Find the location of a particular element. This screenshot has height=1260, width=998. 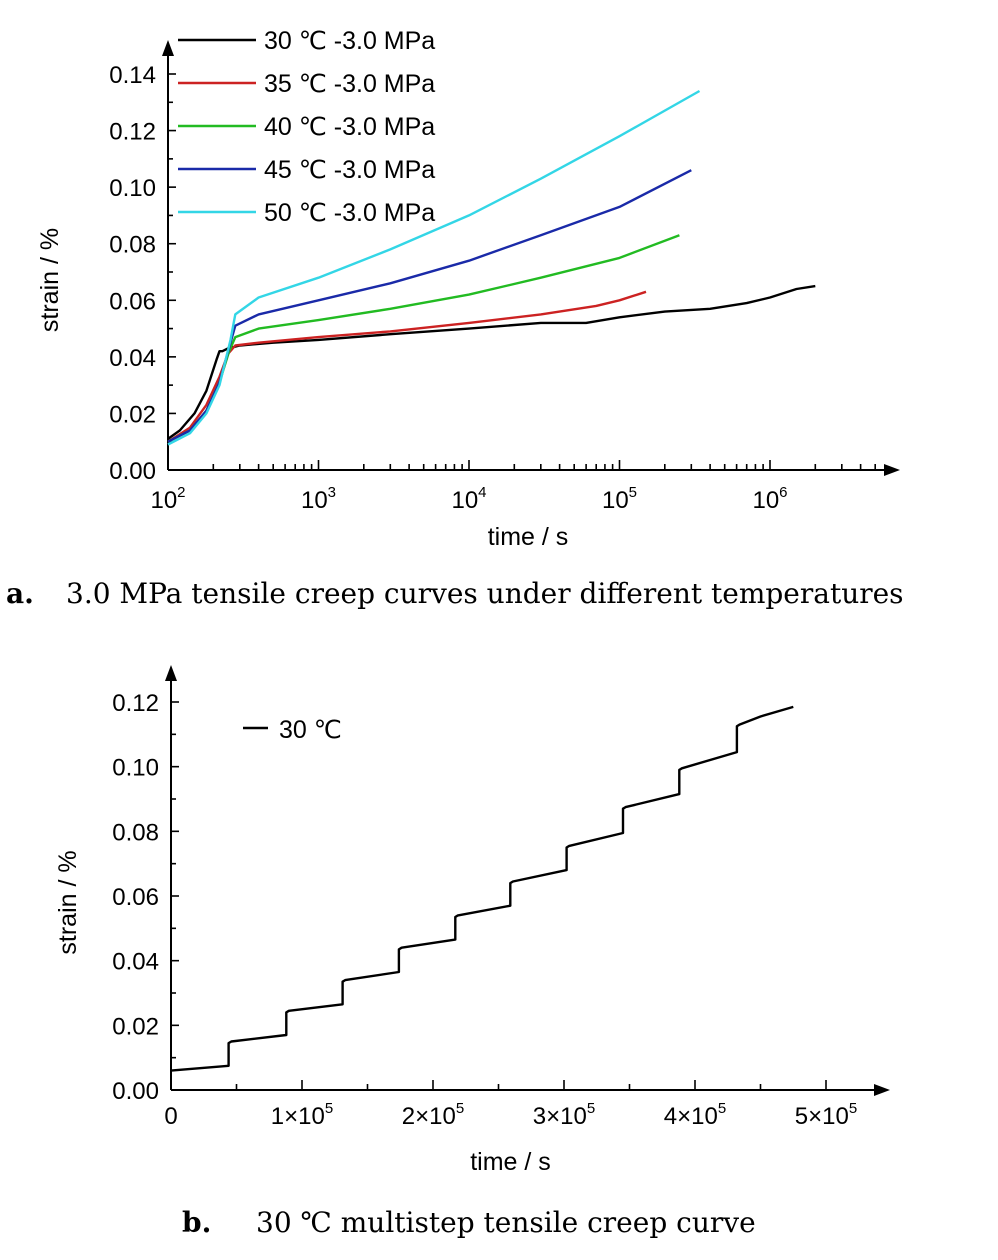

y-tick-label-b: 0.00 is located at coordinates (135, 1091).